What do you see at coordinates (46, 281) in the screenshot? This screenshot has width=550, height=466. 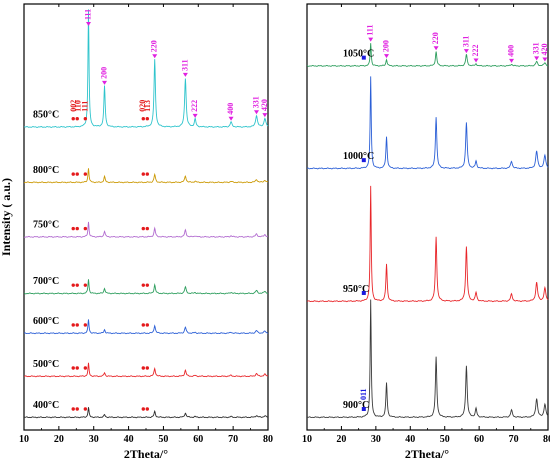 I see `series-label: 700°C` at bounding box center [46, 281].